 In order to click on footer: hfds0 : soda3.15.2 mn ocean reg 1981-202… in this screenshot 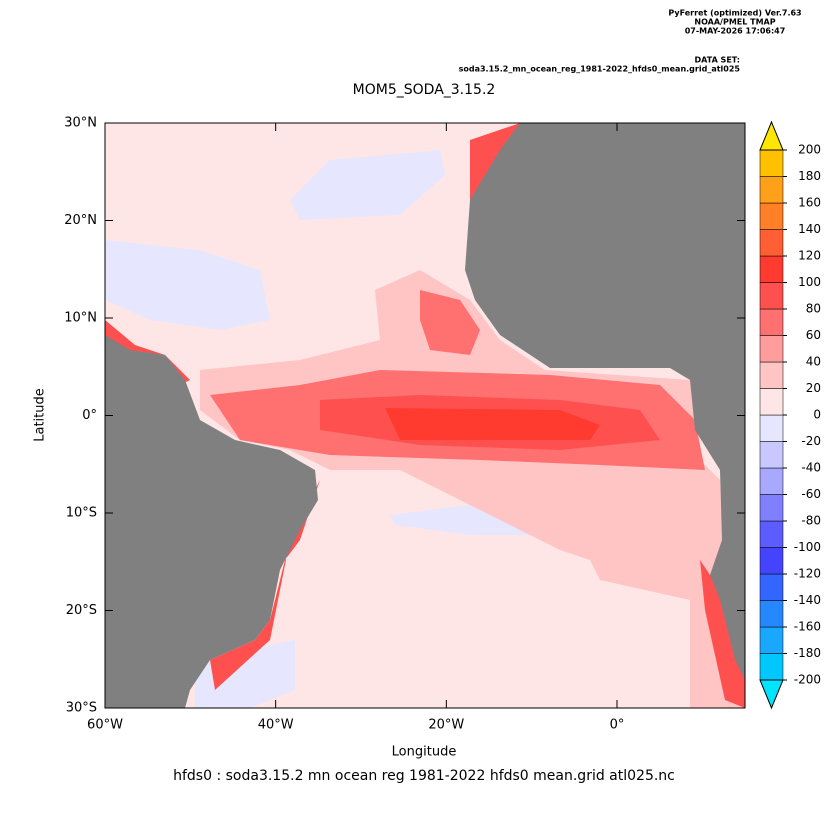, I will do `click(424, 776)`.